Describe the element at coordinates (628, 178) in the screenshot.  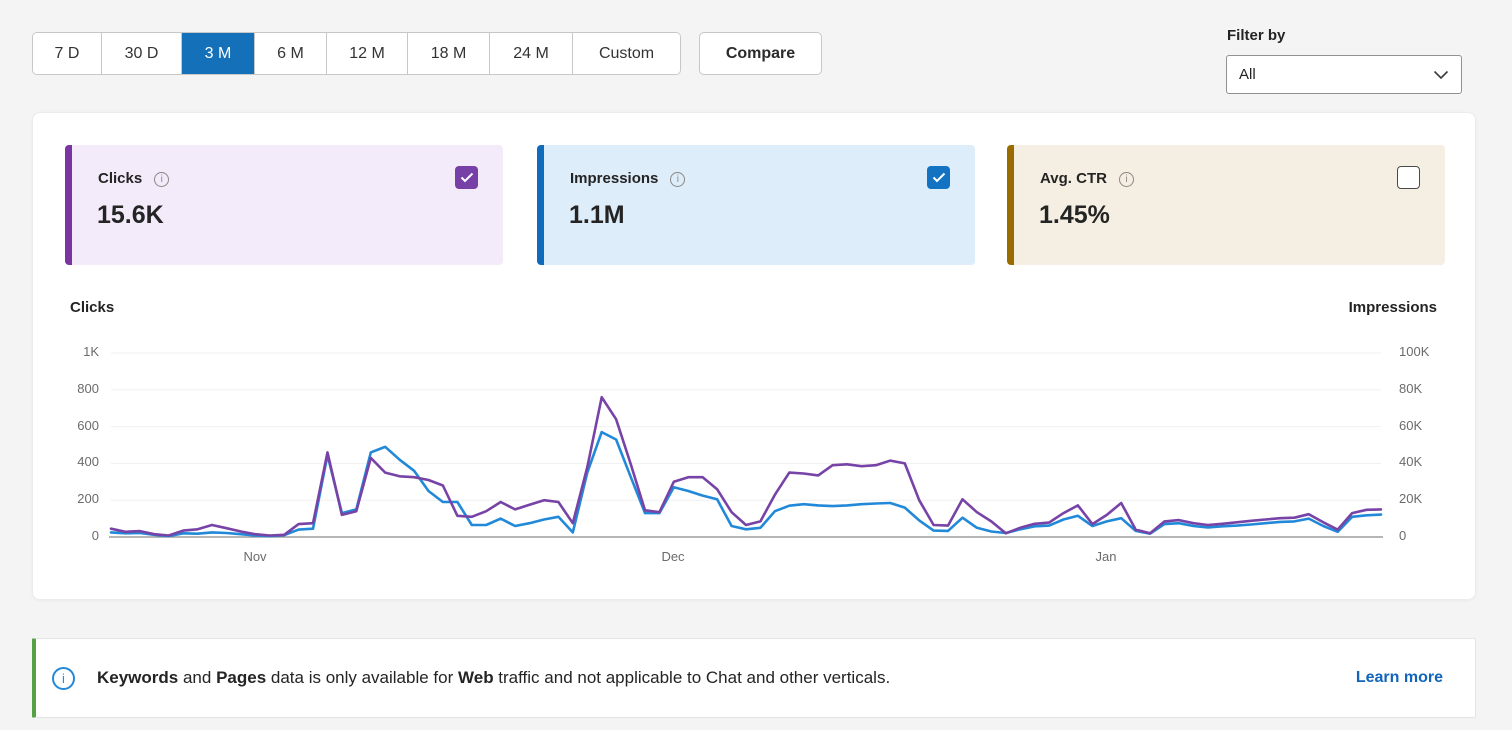
I see `metric-title: Impressions i` at that location.